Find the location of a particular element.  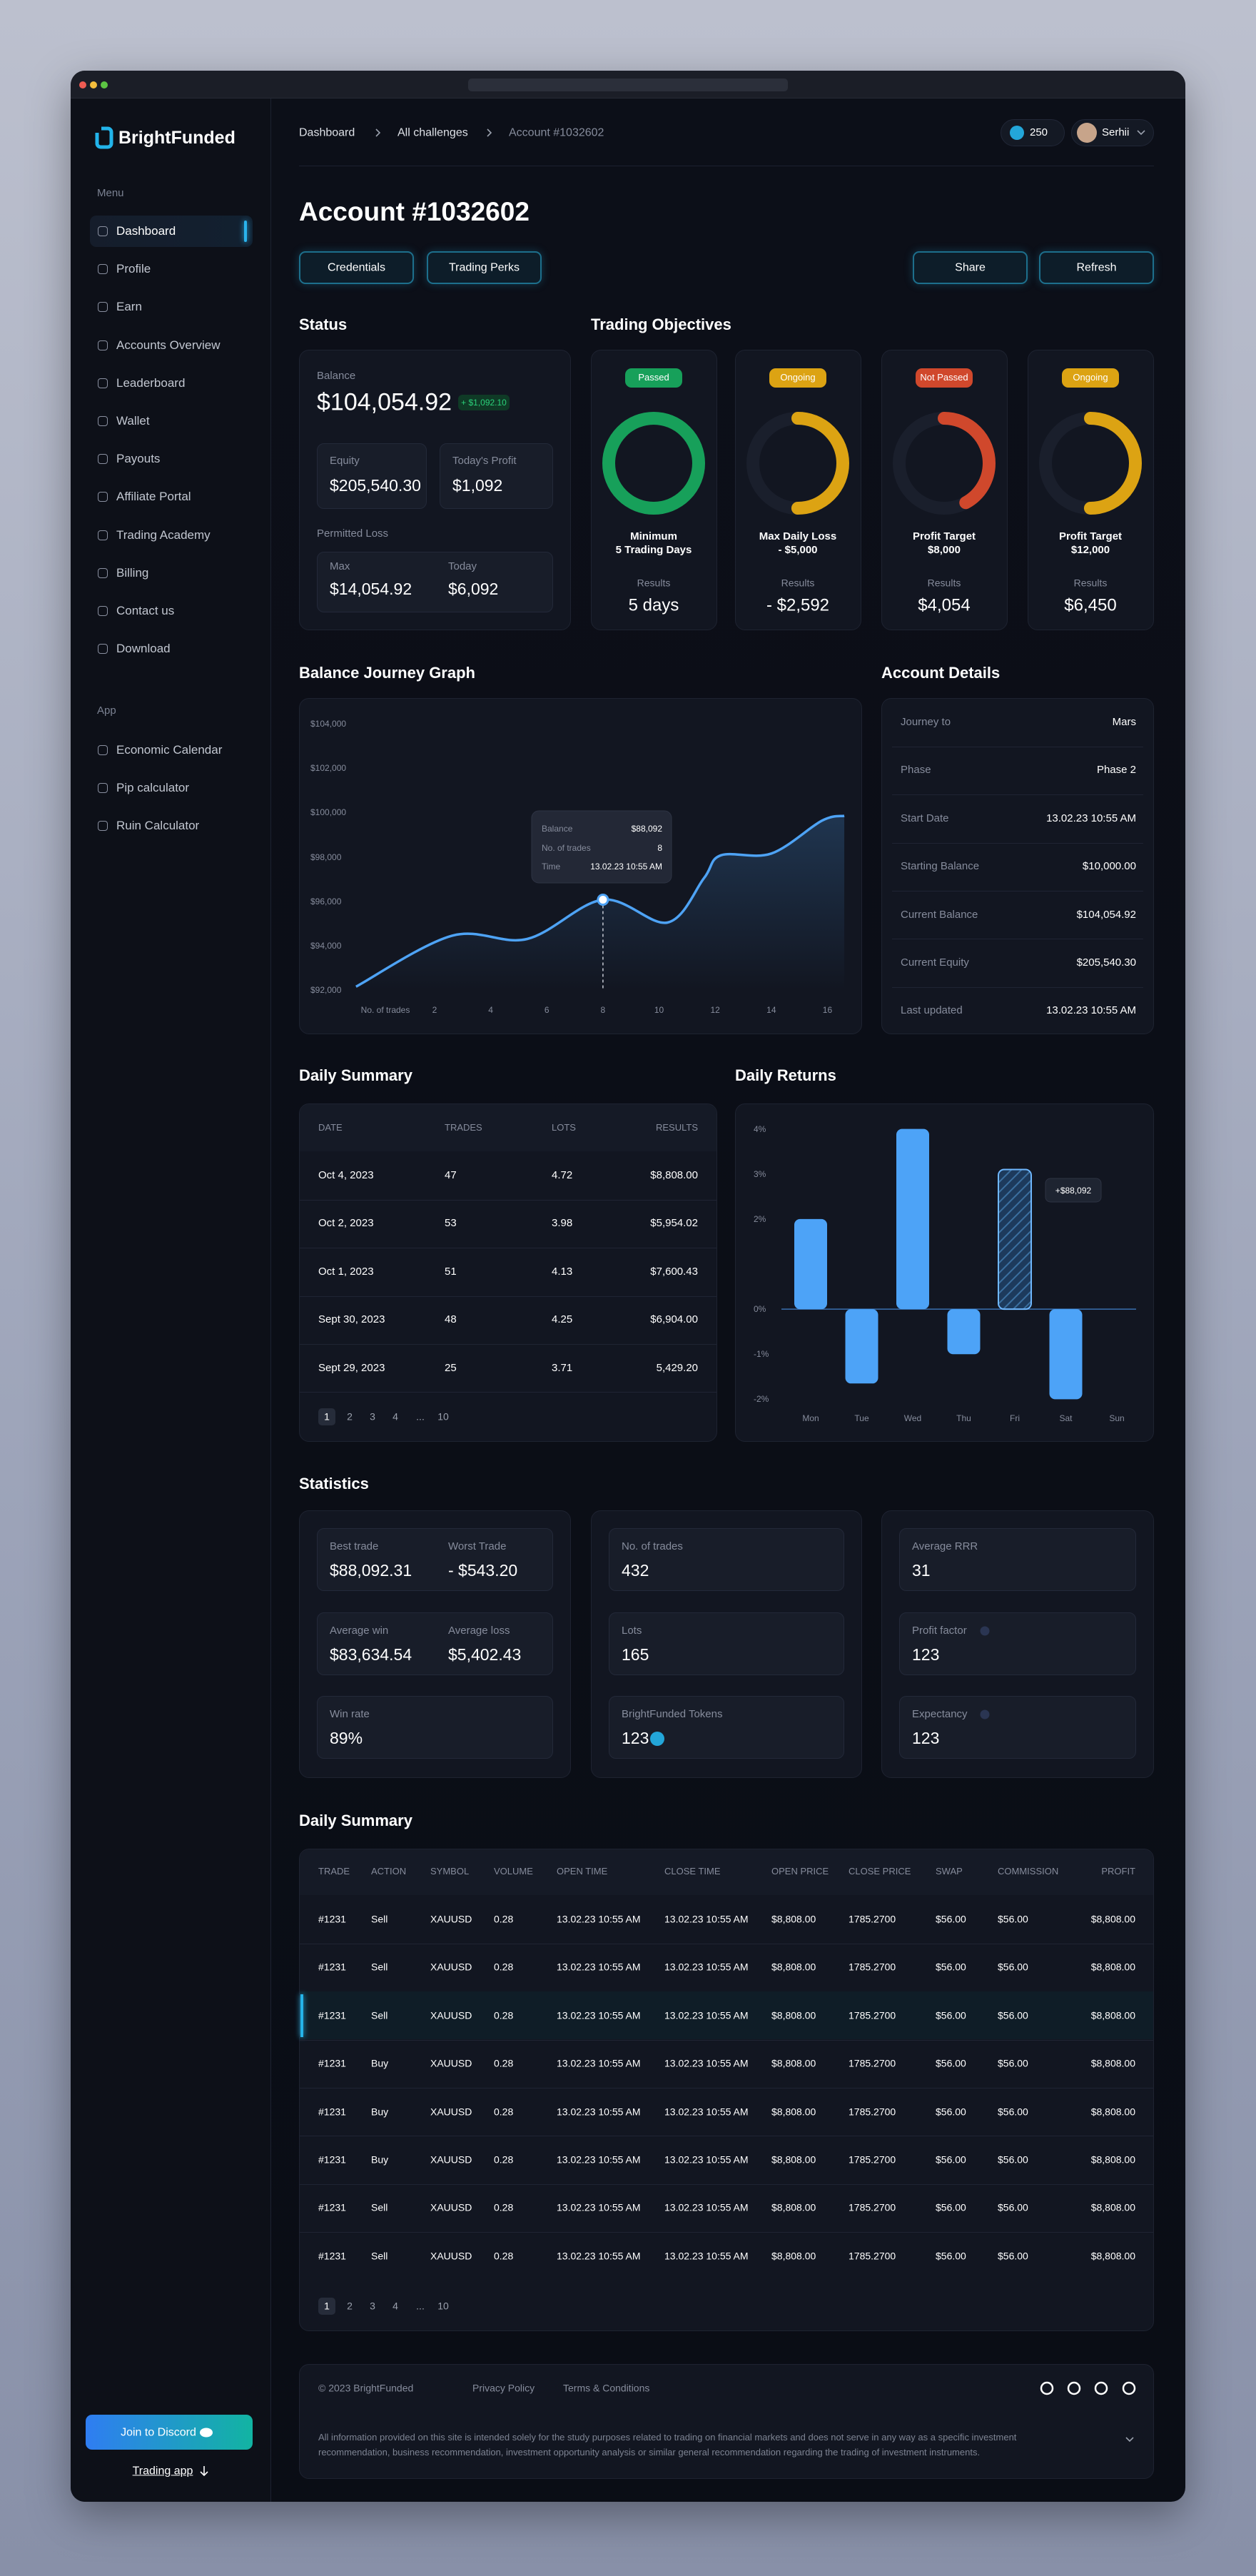

stat-value: 31 is located at coordinates (921, 1570).